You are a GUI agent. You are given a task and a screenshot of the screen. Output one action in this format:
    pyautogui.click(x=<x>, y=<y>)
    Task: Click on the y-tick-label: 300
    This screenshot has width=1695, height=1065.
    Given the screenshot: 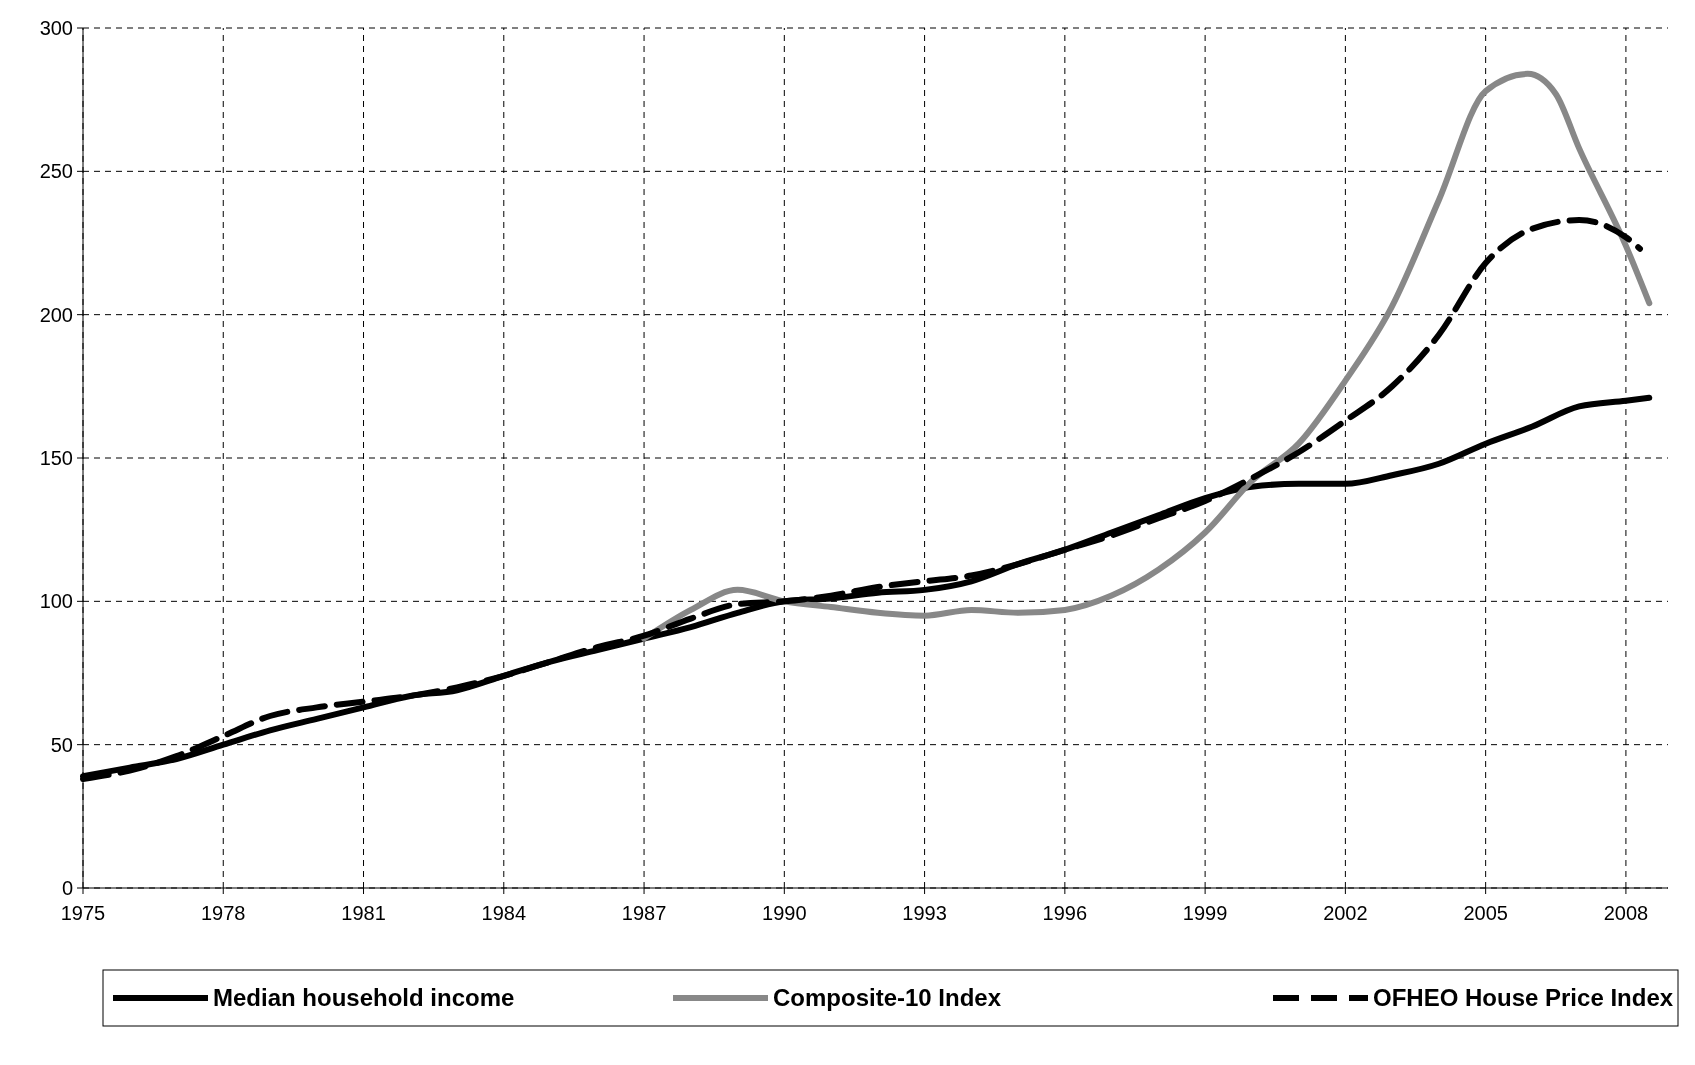 What is the action you would take?
    pyautogui.click(x=56, y=28)
    